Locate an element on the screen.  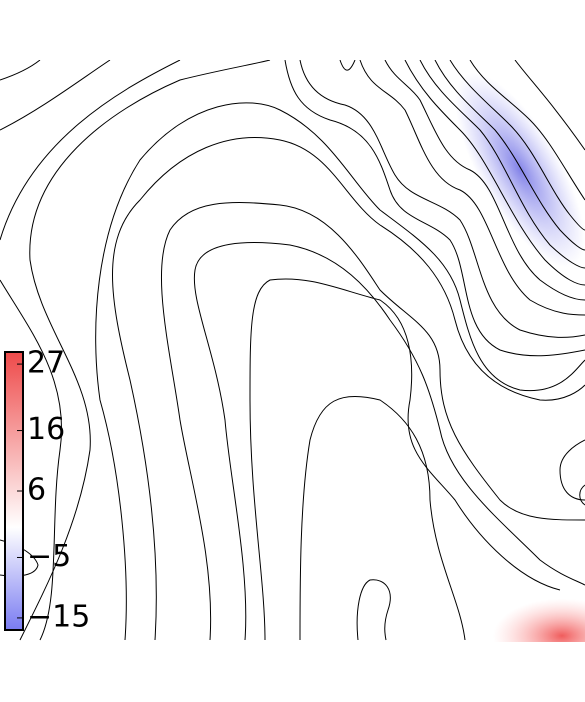
colorbar-tick-label: −5 is located at coordinates (49, 556).